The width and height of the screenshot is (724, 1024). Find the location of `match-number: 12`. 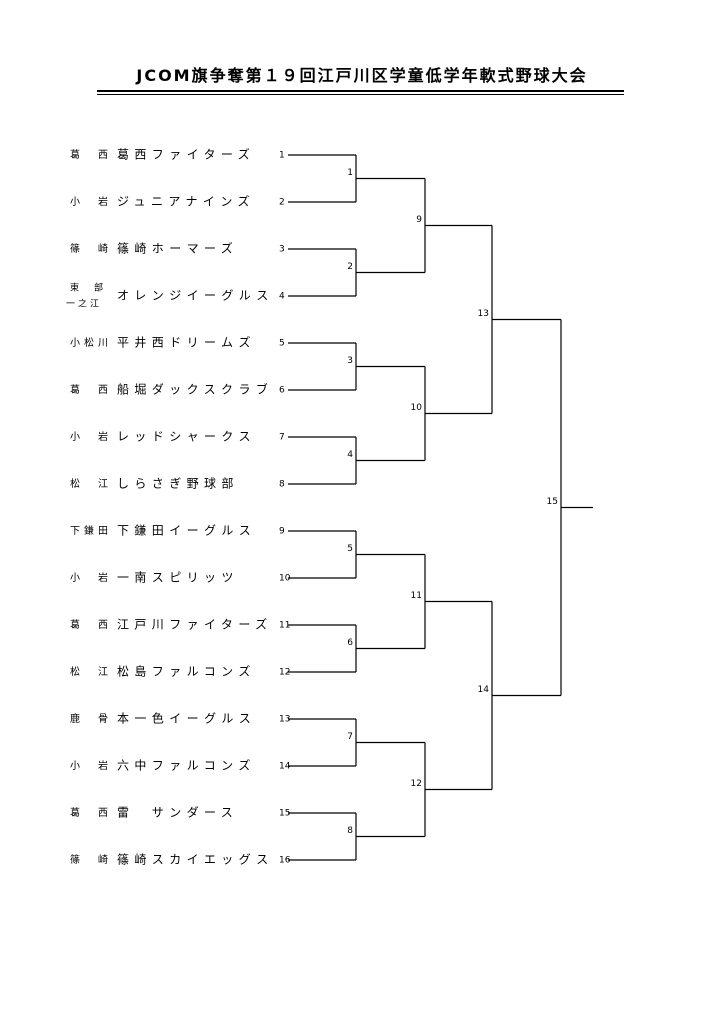

match-number: 12 is located at coordinates (416, 784).